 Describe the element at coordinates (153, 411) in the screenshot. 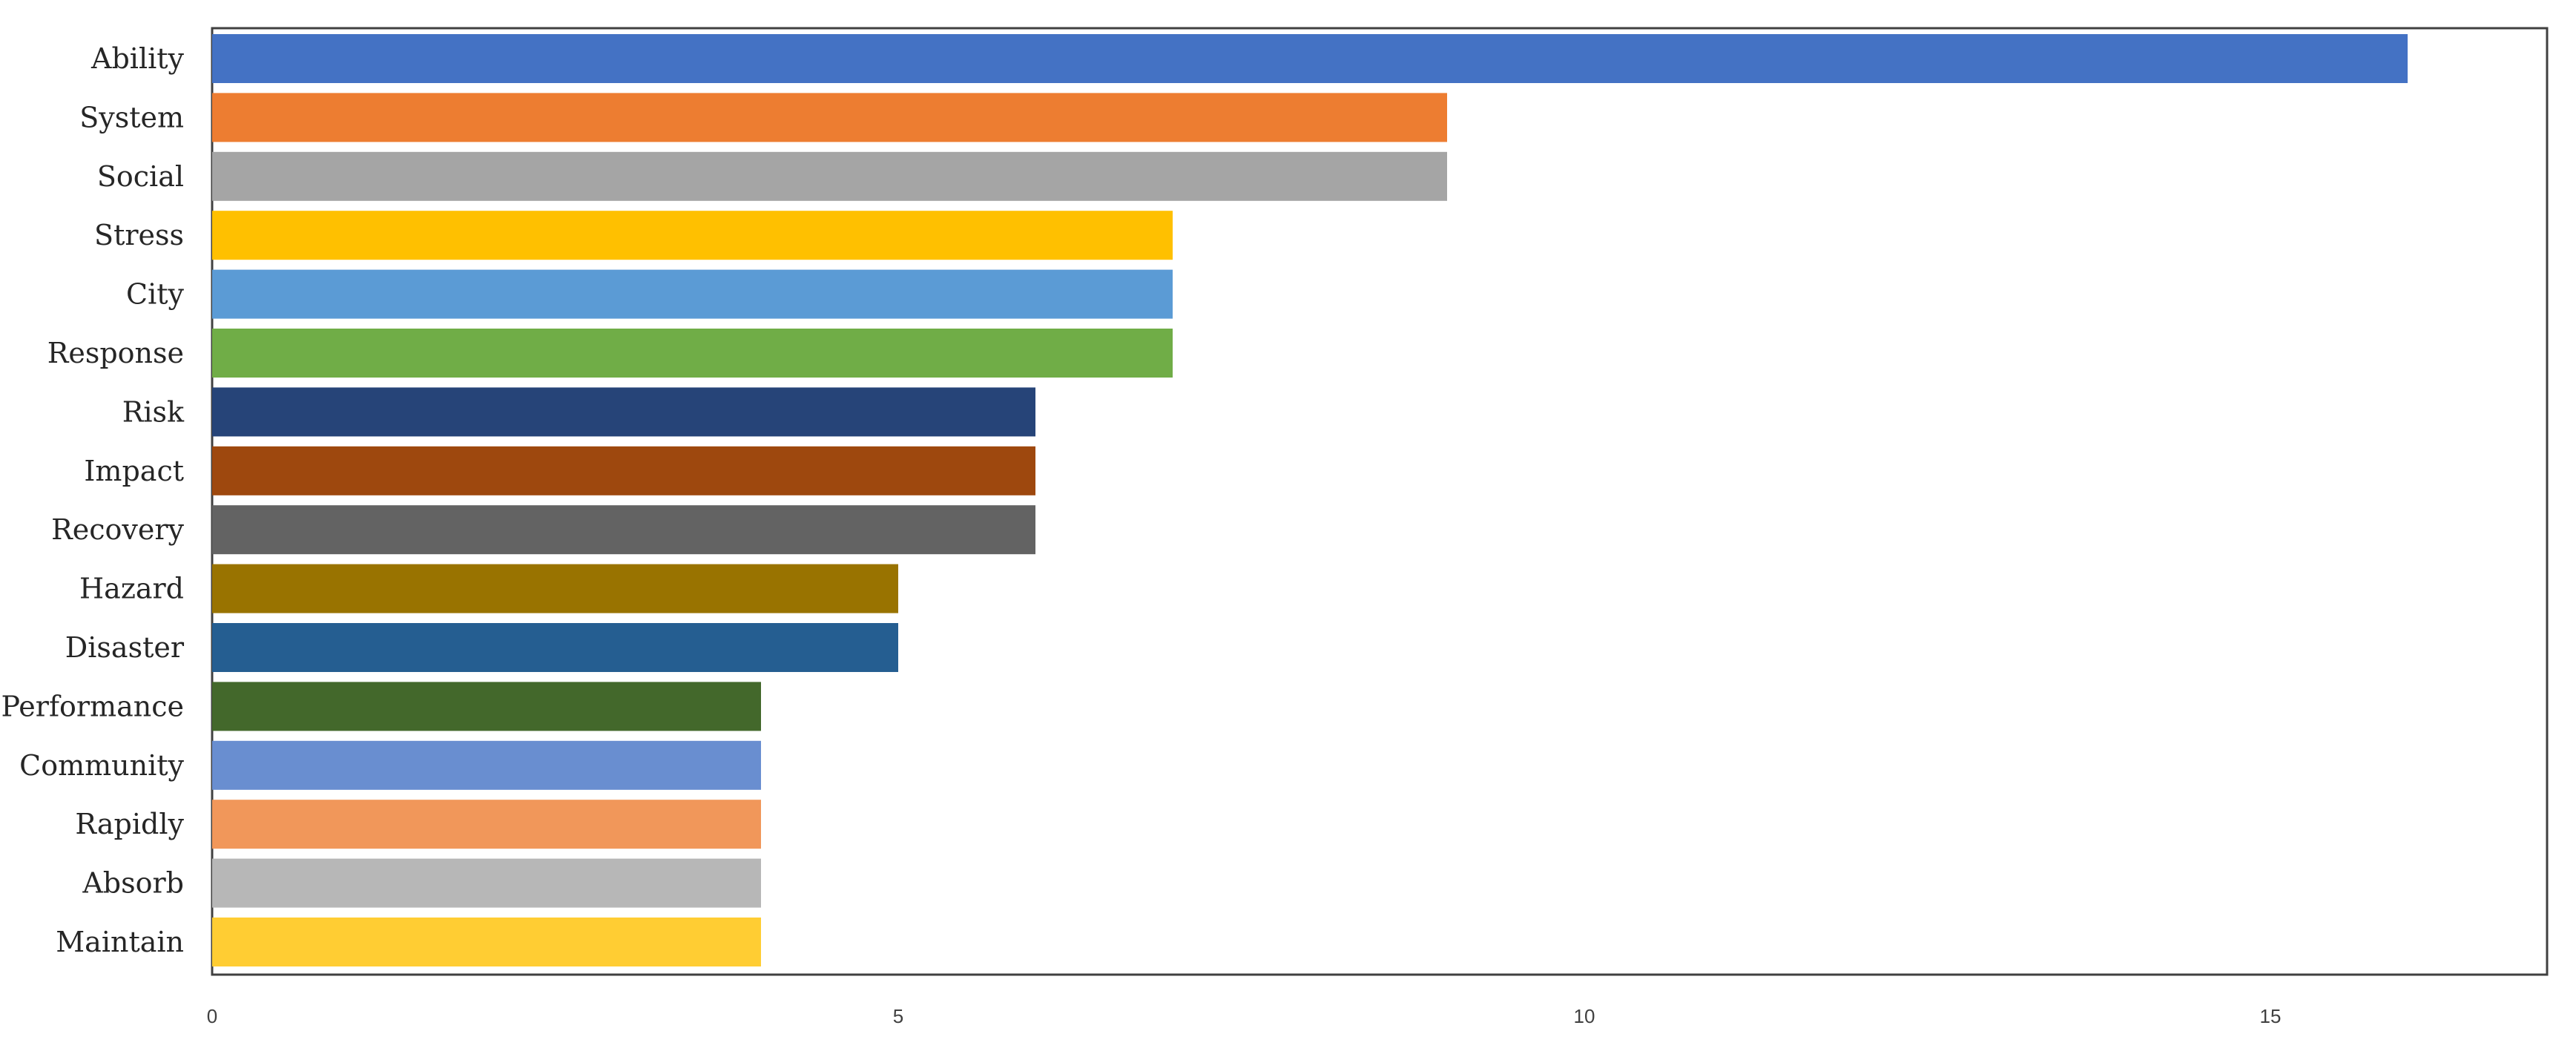

I see `category-label-risk: Risk` at that location.